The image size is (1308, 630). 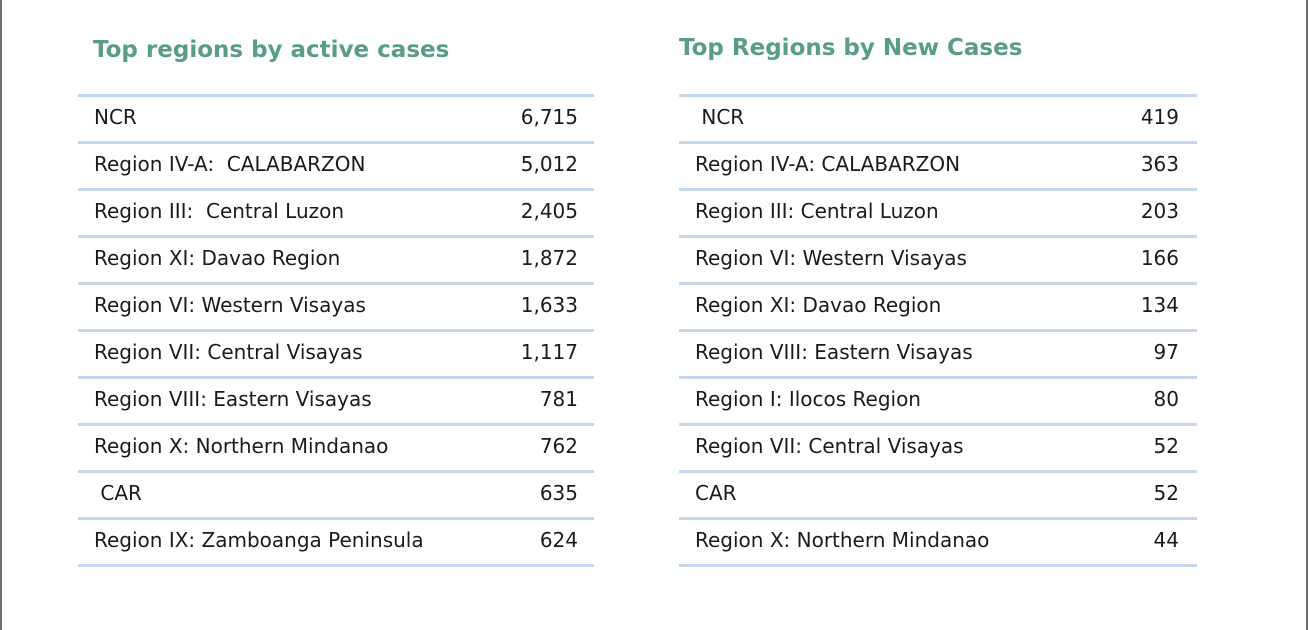 What do you see at coordinates (1166, 352) in the screenshot?
I see `case-count: 97` at bounding box center [1166, 352].